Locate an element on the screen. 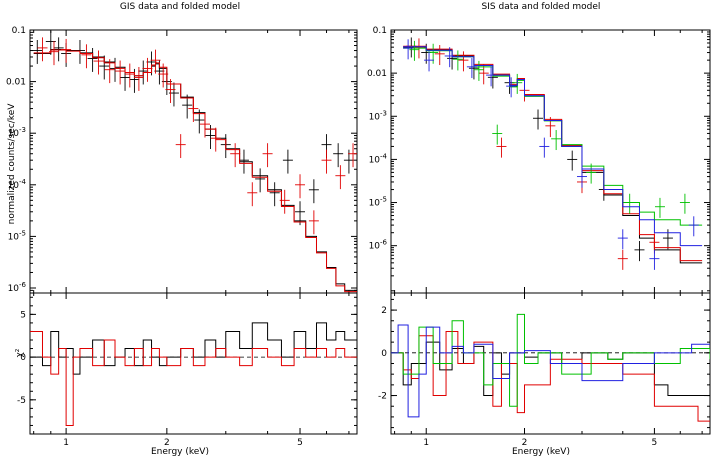  sis-x-axis-label: Energy (keV) is located at coordinates (541, 452).